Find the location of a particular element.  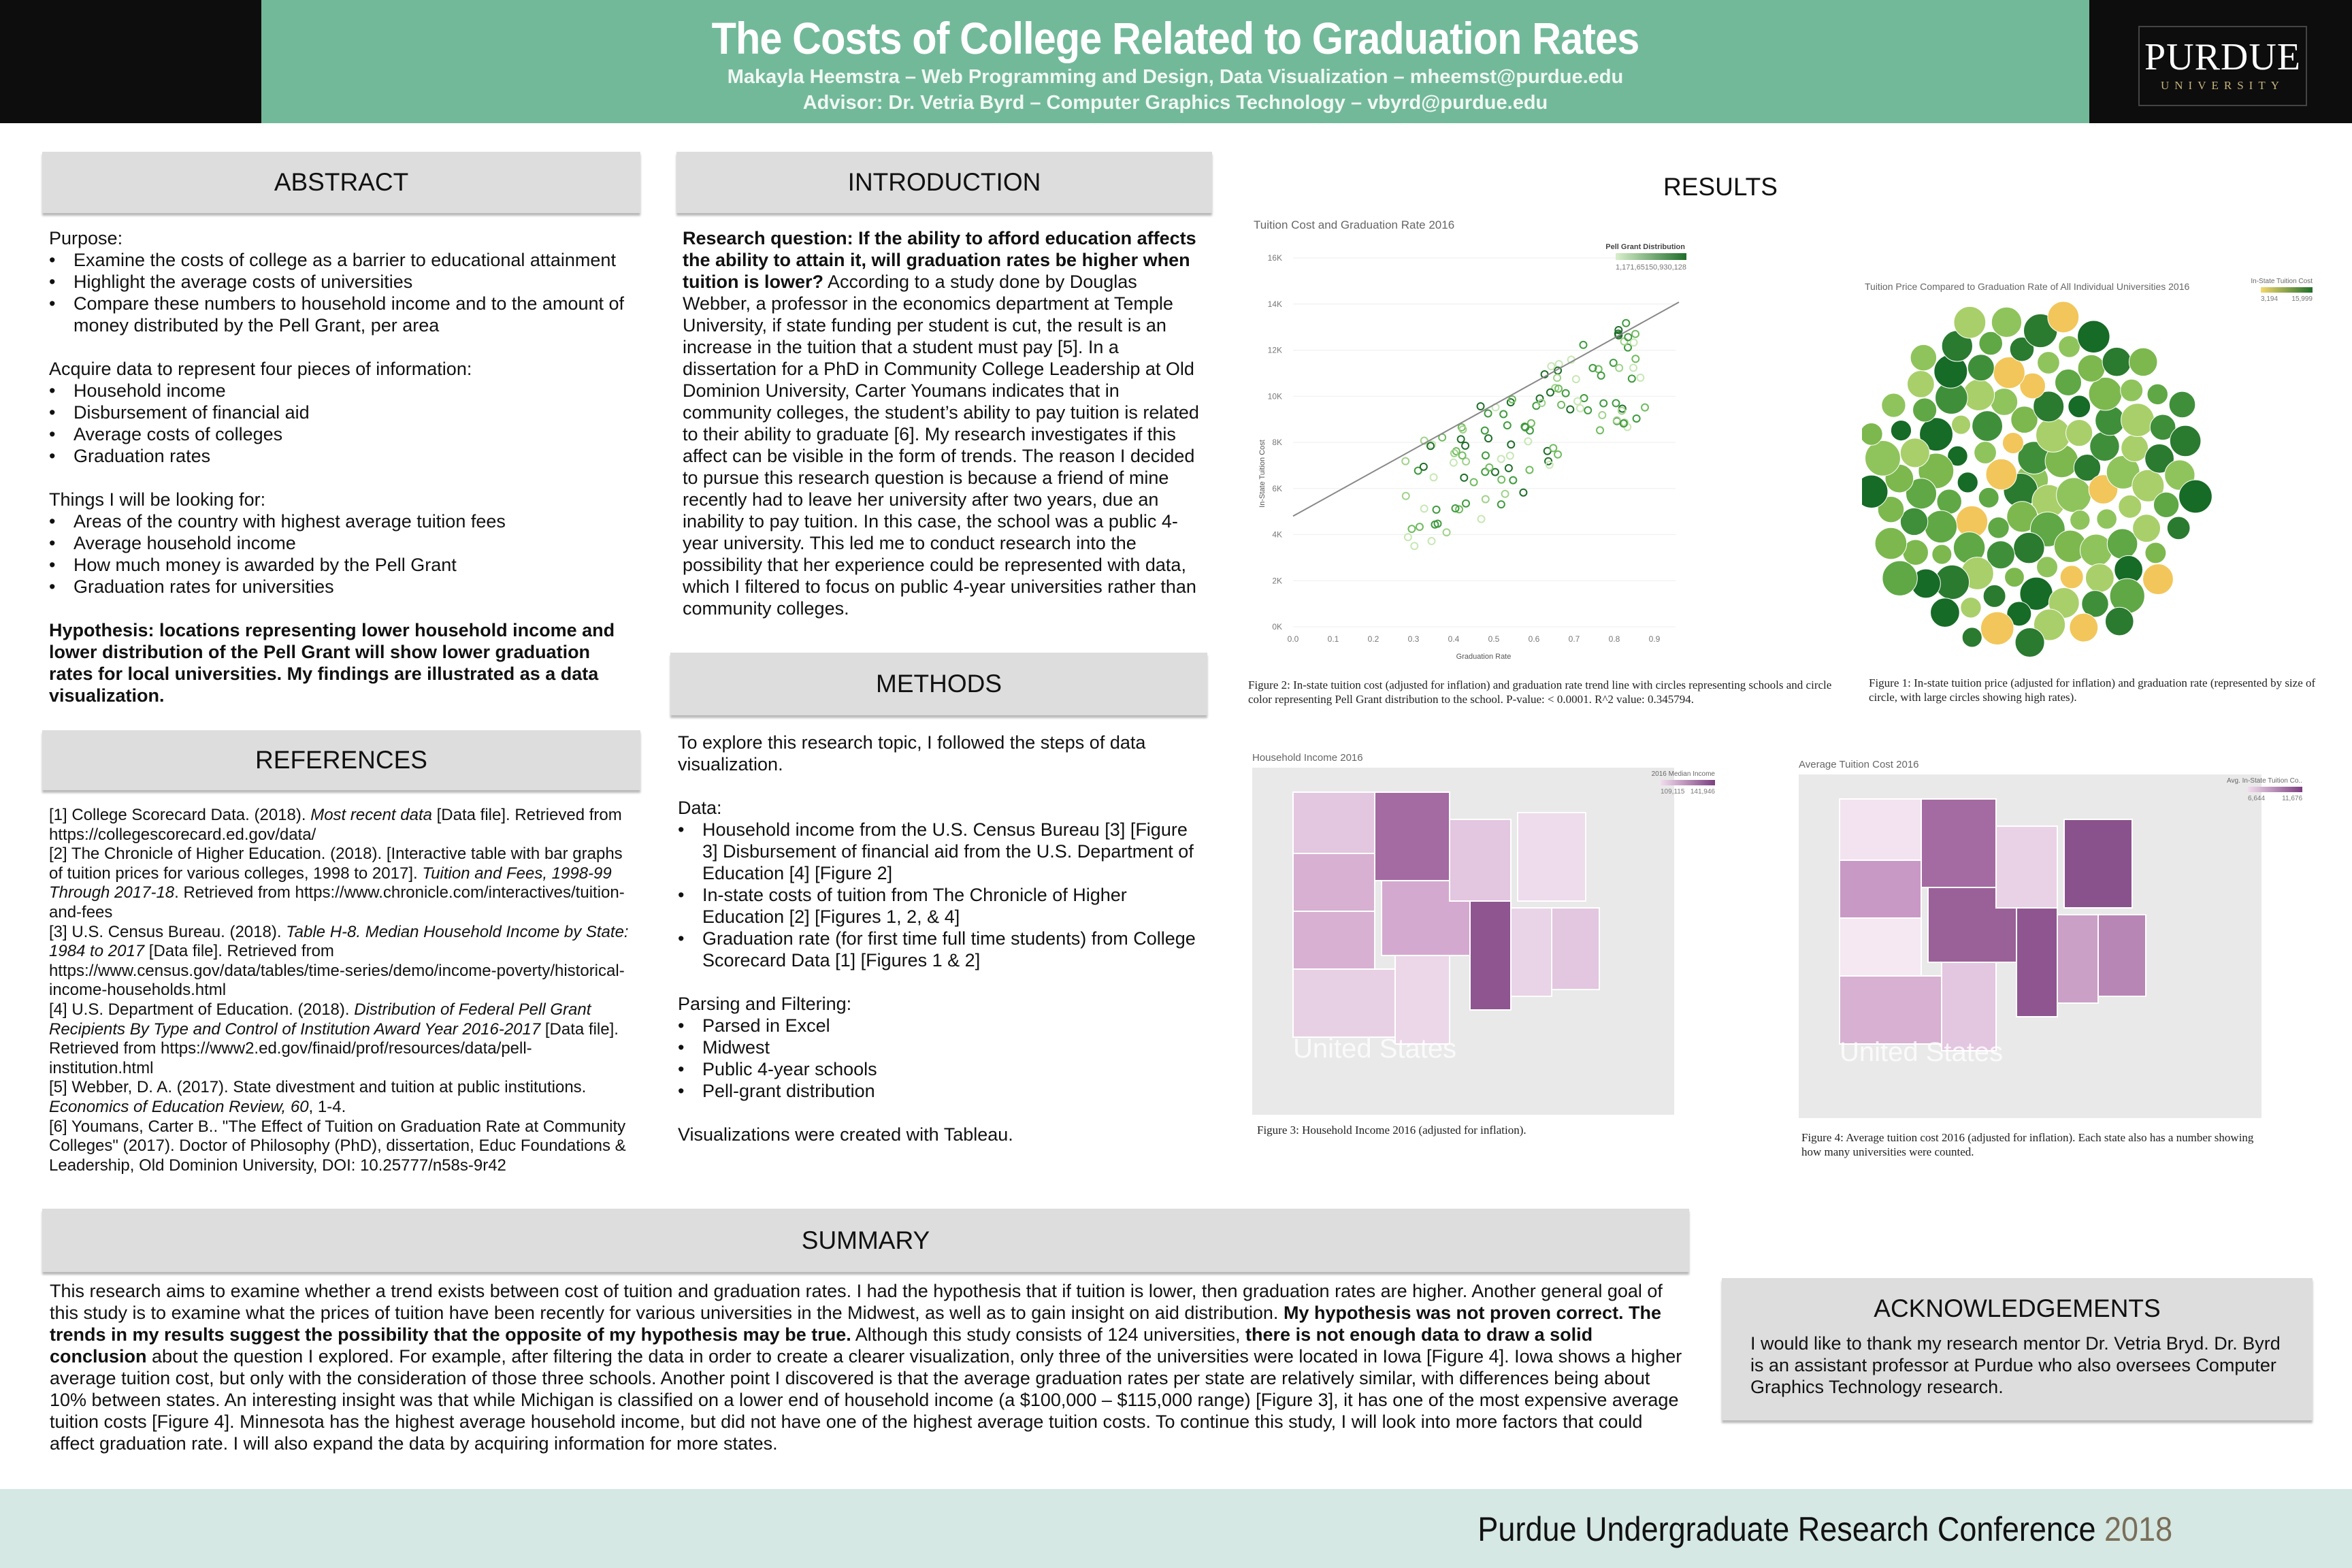

legend-title: In-State Tuition Cost is located at coordinates (2282, 281).